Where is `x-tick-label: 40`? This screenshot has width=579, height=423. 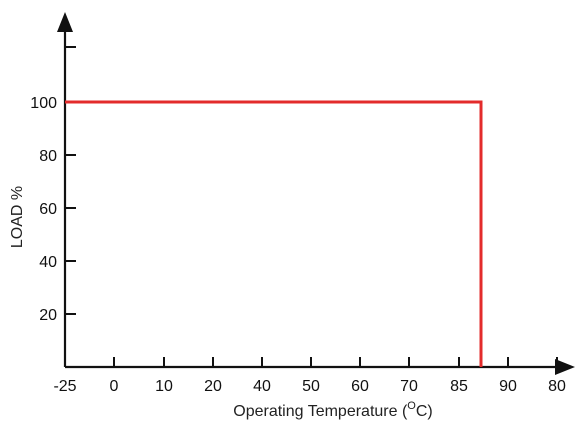 x-tick-label: 40 is located at coordinates (262, 386).